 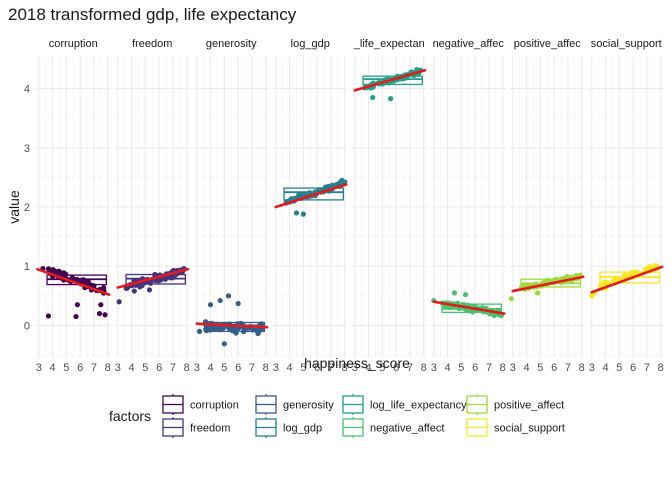 I want to click on y-axis-title: value, so click(x=14, y=207).